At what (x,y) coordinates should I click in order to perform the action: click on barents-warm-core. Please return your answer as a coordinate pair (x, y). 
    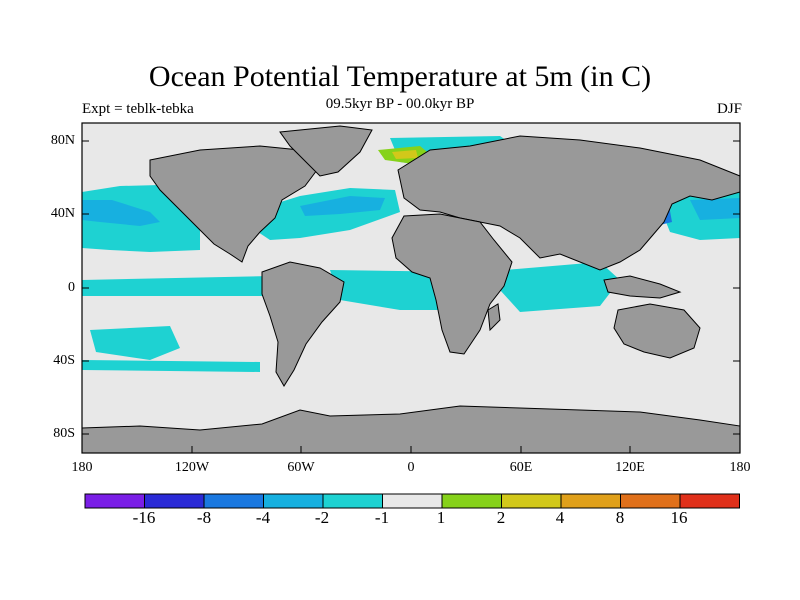
    Looking at the image, I should click on (405, 154).